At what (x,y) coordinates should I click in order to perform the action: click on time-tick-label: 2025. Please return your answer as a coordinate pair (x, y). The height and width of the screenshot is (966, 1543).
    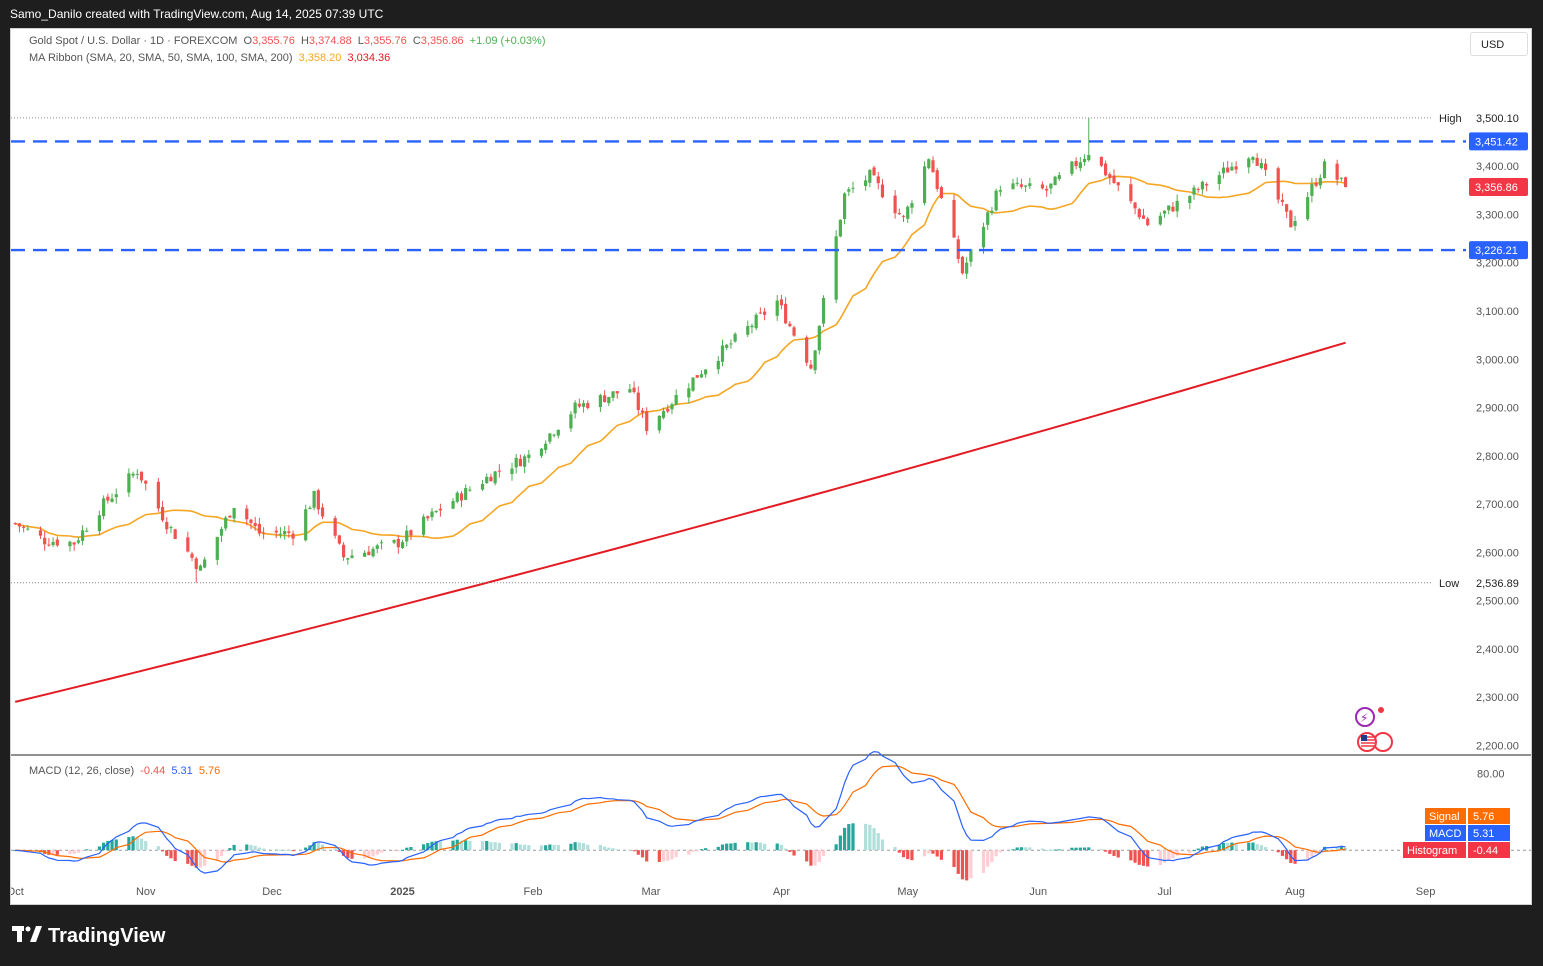
    Looking at the image, I should click on (402, 892).